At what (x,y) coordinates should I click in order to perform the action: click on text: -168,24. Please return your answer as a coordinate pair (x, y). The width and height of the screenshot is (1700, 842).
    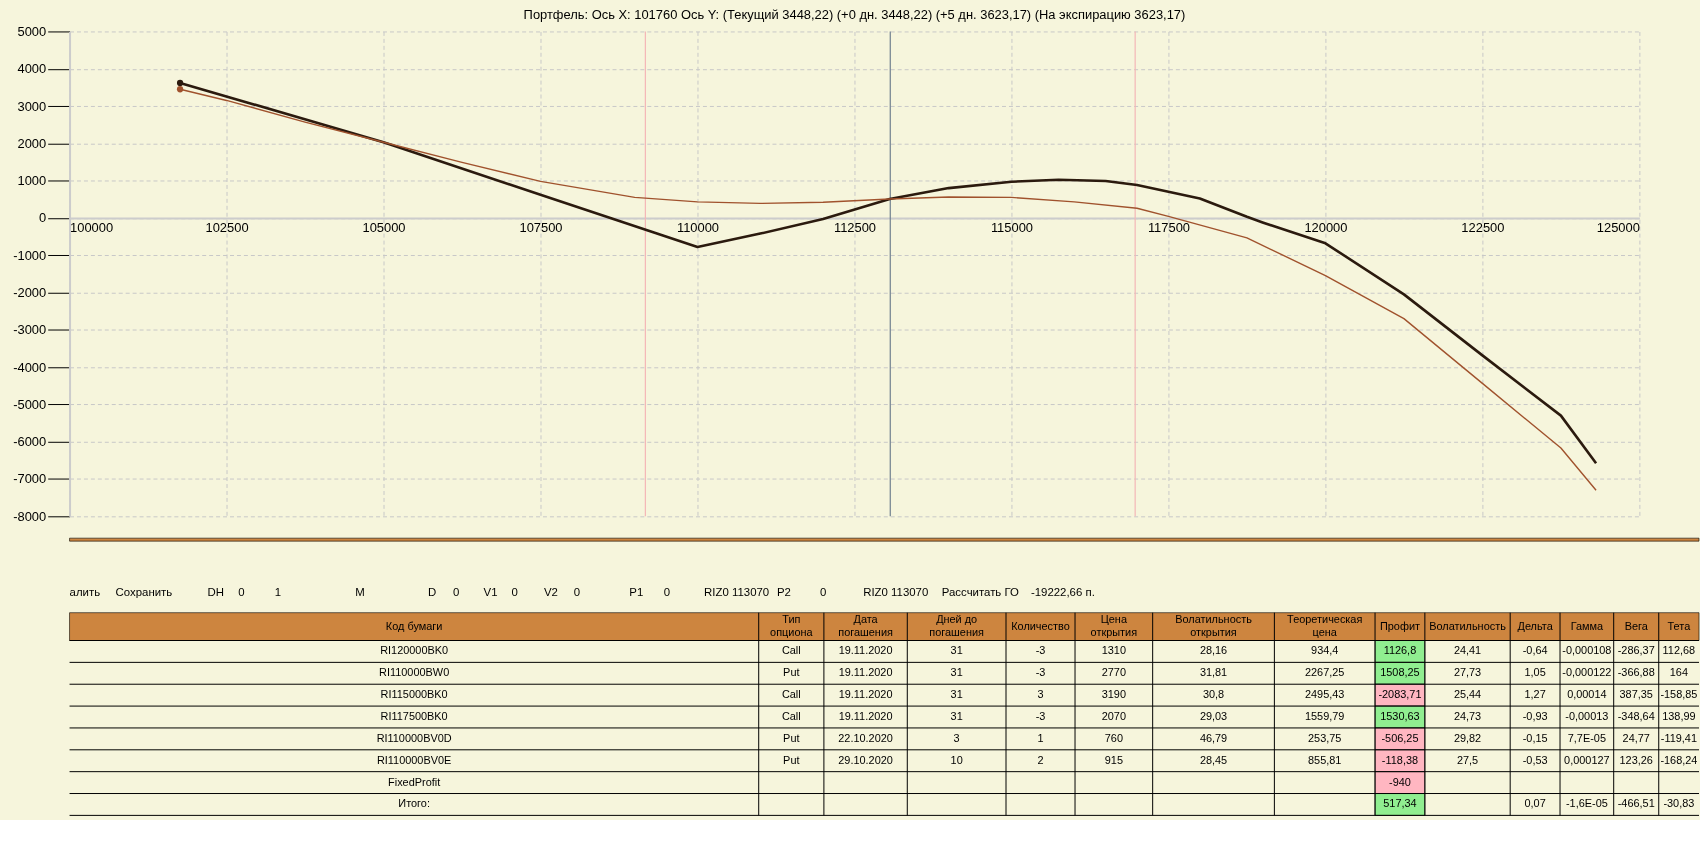
    Looking at the image, I should click on (1679, 759).